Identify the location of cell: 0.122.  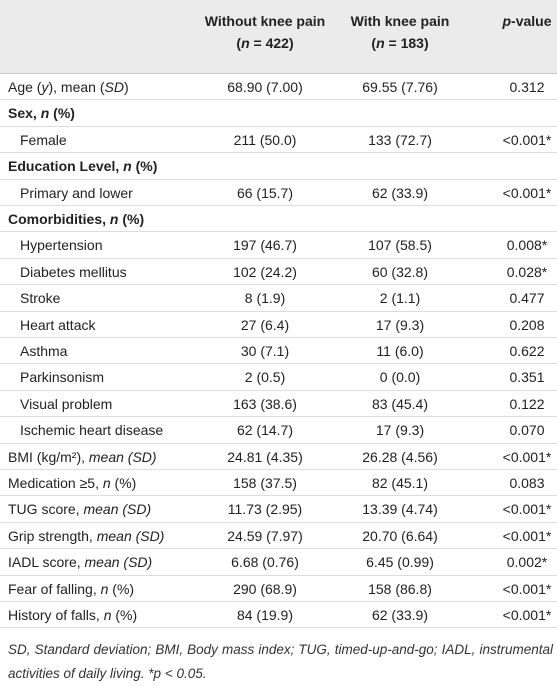
(527, 403).